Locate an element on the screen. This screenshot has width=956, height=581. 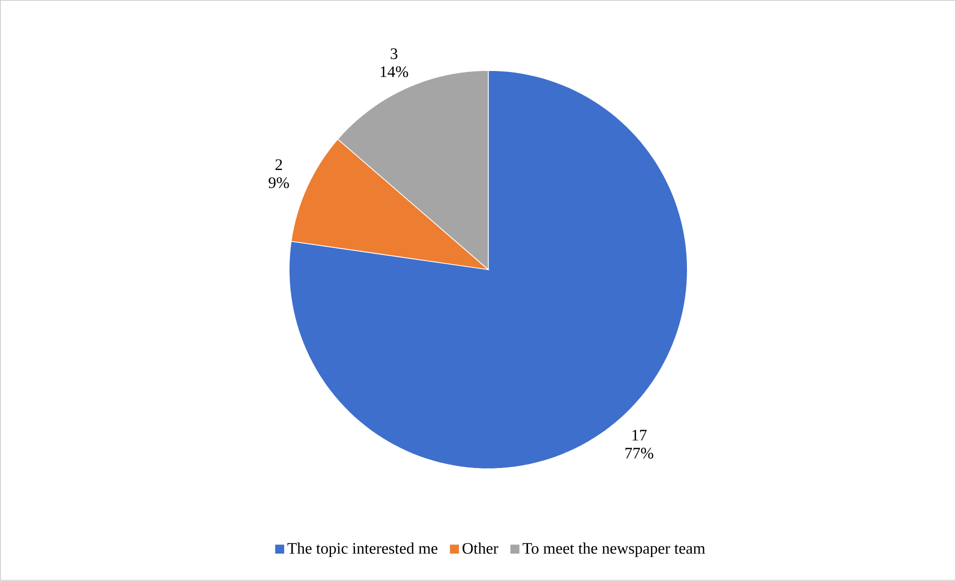
legend-label: Other is located at coordinates (480, 548).